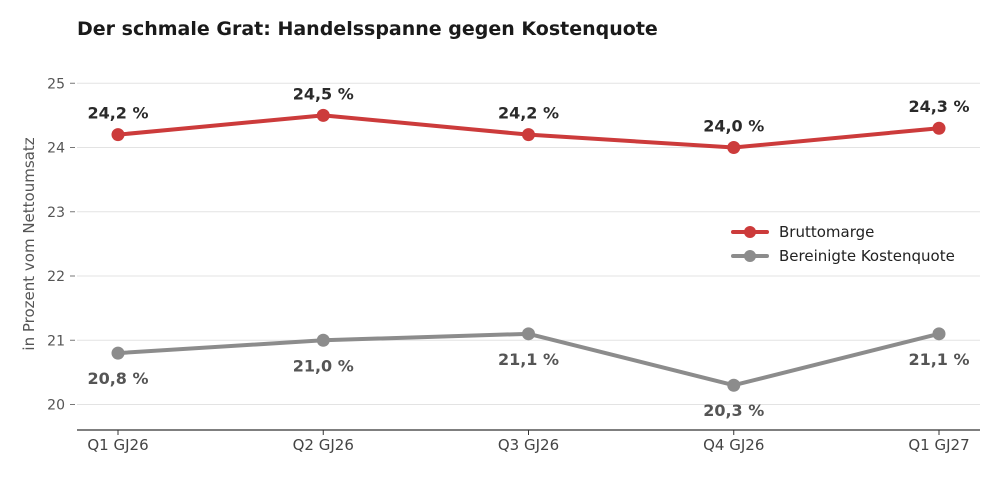  What do you see at coordinates (56, 84) in the screenshot?
I see `y-tick-label: 25` at bounding box center [56, 84].